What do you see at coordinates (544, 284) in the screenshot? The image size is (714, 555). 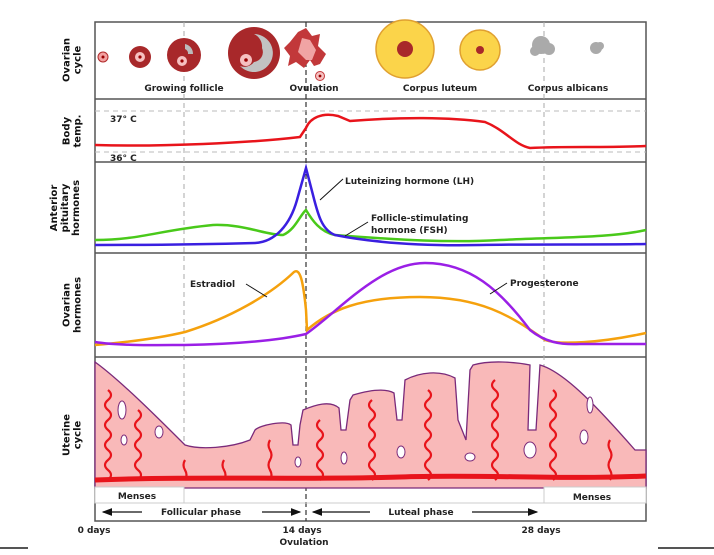 I see `progesterone-label: Progesterone` at bounding box center [544, 284].